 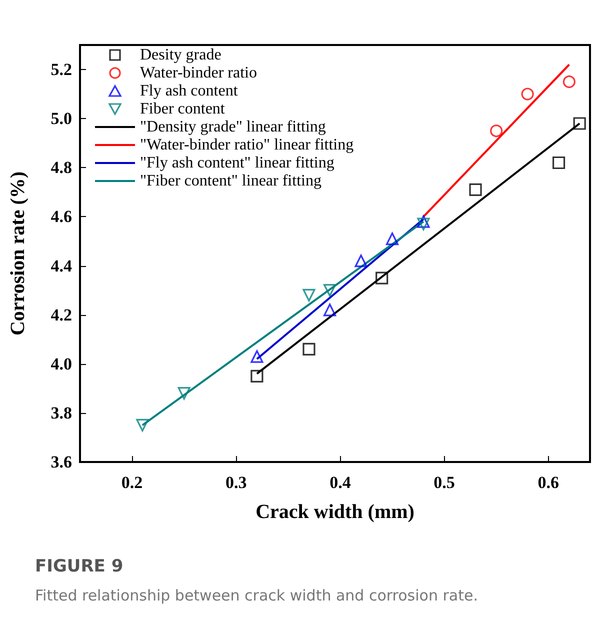 I want to click on y-tick-label: 4.6, so click(x=61, y=216).